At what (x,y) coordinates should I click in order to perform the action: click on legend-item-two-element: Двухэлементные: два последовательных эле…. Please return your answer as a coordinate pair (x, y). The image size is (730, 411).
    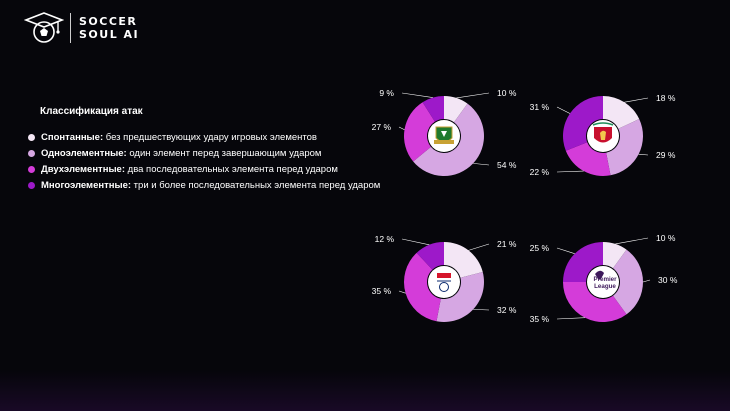
    Looking at the image, I should click on (208, 169).